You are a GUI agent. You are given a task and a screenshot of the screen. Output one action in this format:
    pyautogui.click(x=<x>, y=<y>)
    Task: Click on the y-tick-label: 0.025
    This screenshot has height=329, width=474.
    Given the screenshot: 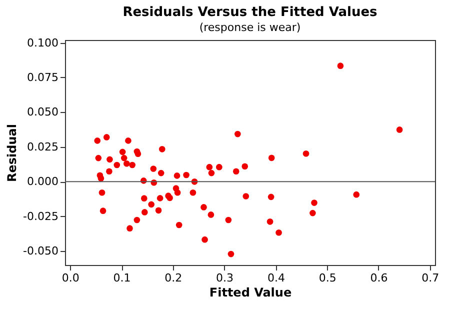 What is the action you would take?
    pyautogui.click(x=42, y=147)
    